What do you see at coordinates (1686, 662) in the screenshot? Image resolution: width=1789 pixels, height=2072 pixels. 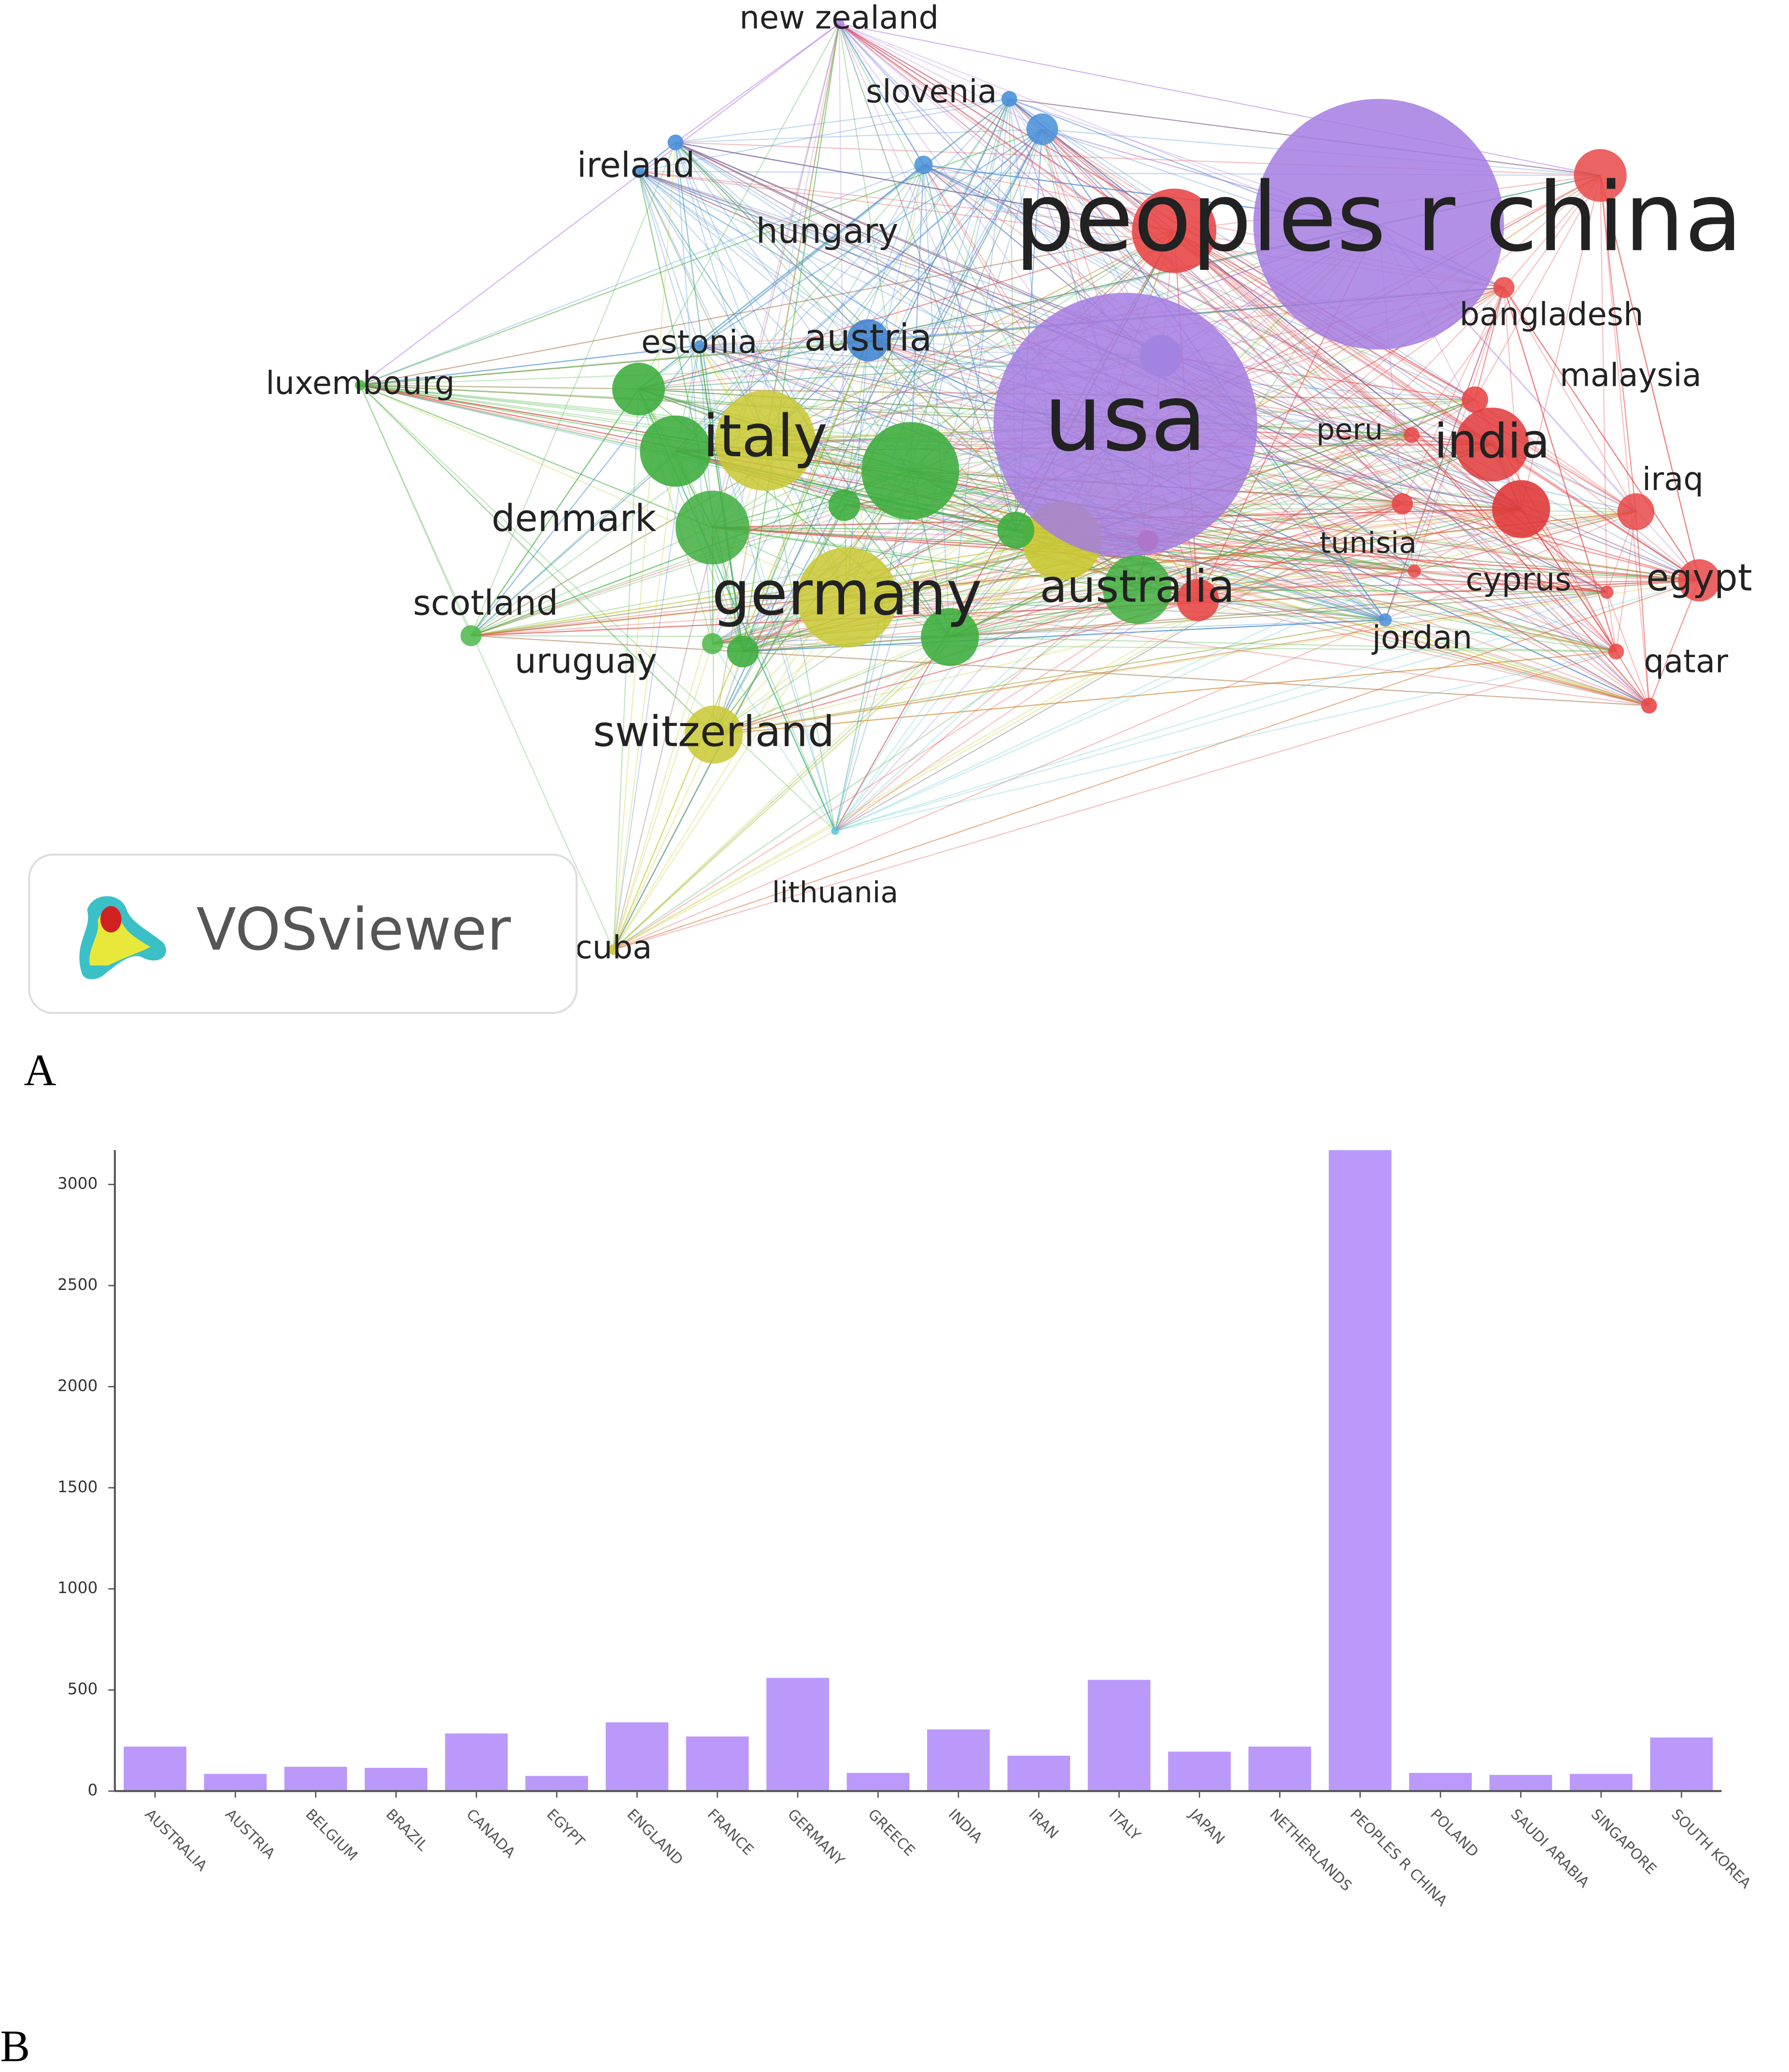 I see `node-label: qatar` at bounding box center [1686, 662].